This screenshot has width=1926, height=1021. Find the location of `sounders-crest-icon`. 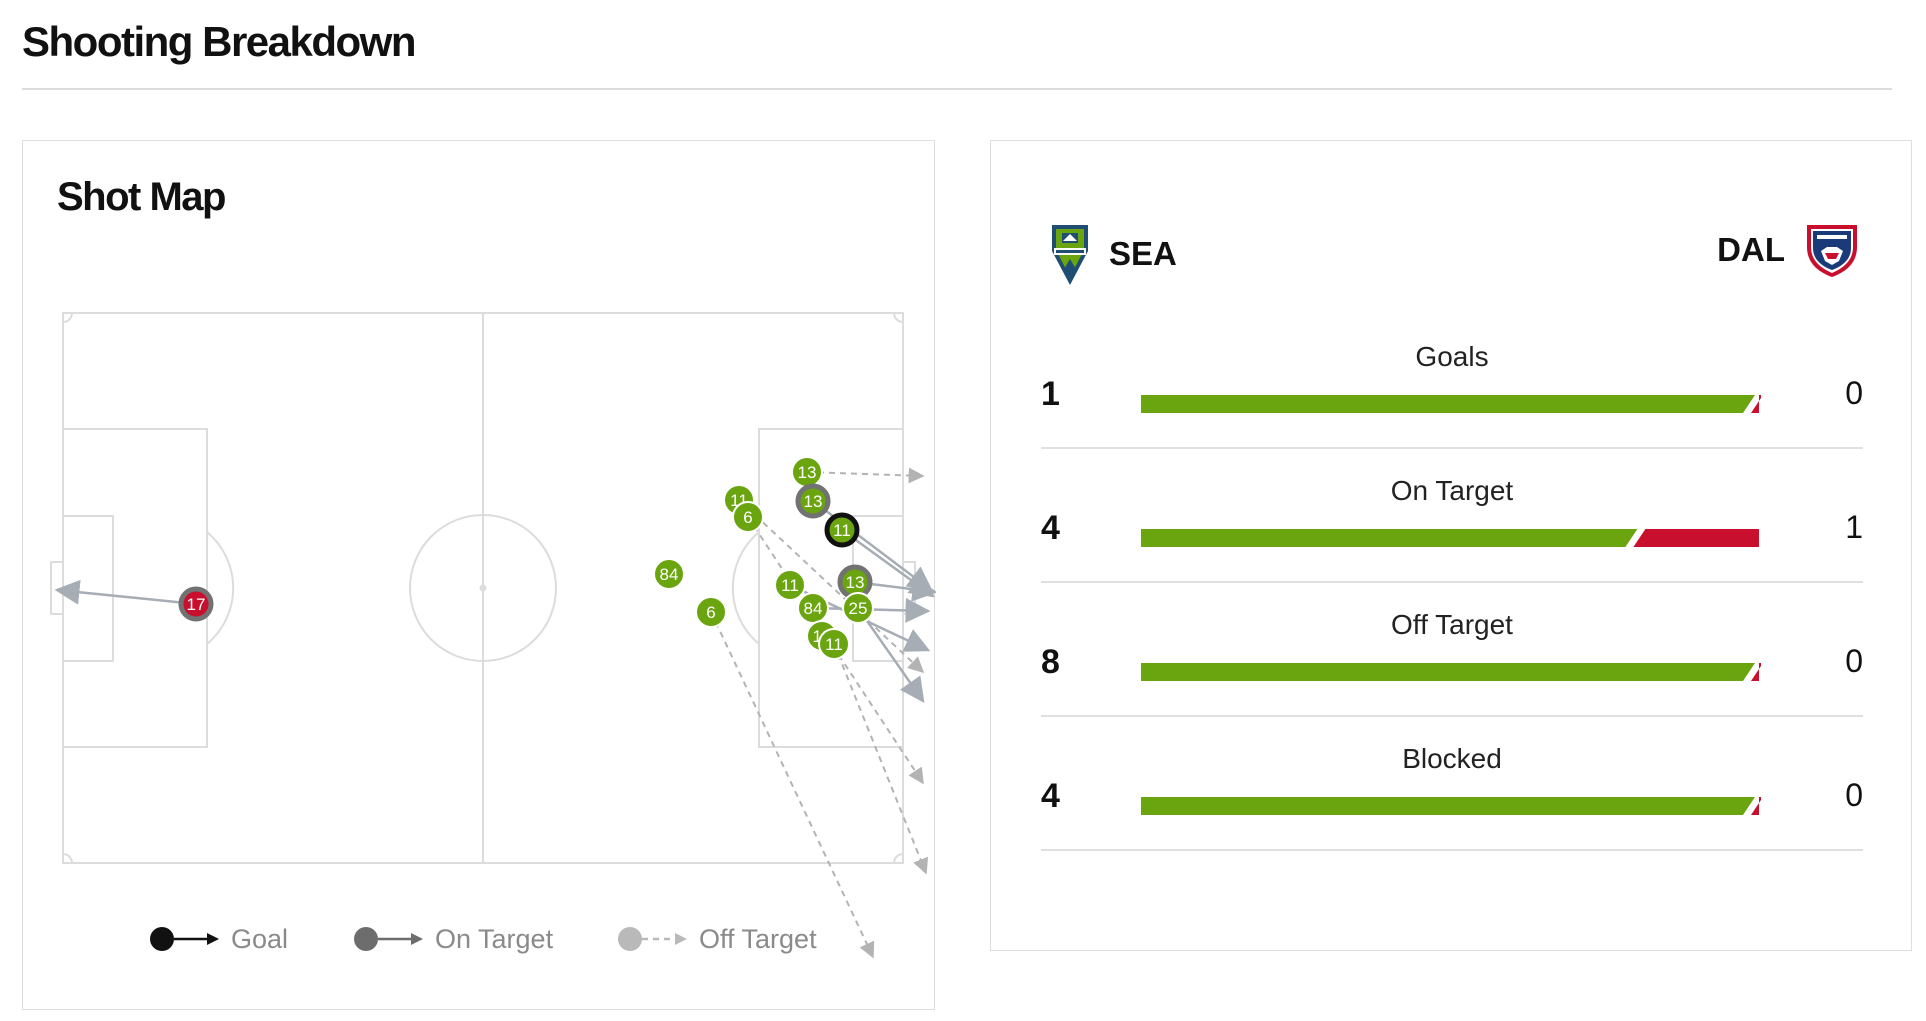

sounders-crest-icon is located at coordinates (1070, 255).